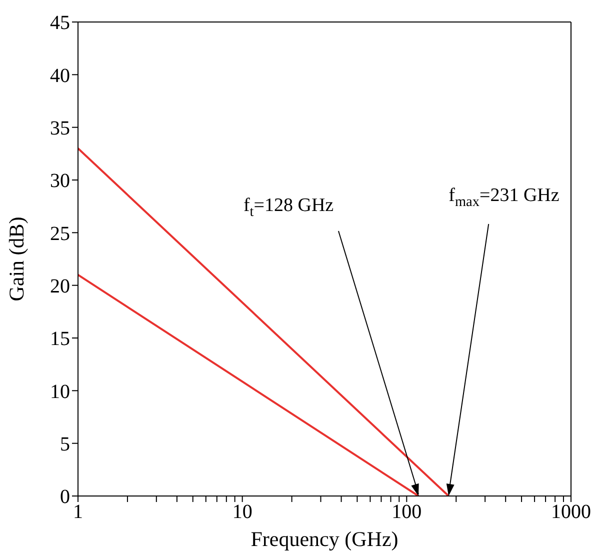 The image size is (601, 560). What do you see at coordinates (288, 207) in the screenshot?
I see `annotation: f$_{t}$=128 GHz` at bounding box center [288, 207].